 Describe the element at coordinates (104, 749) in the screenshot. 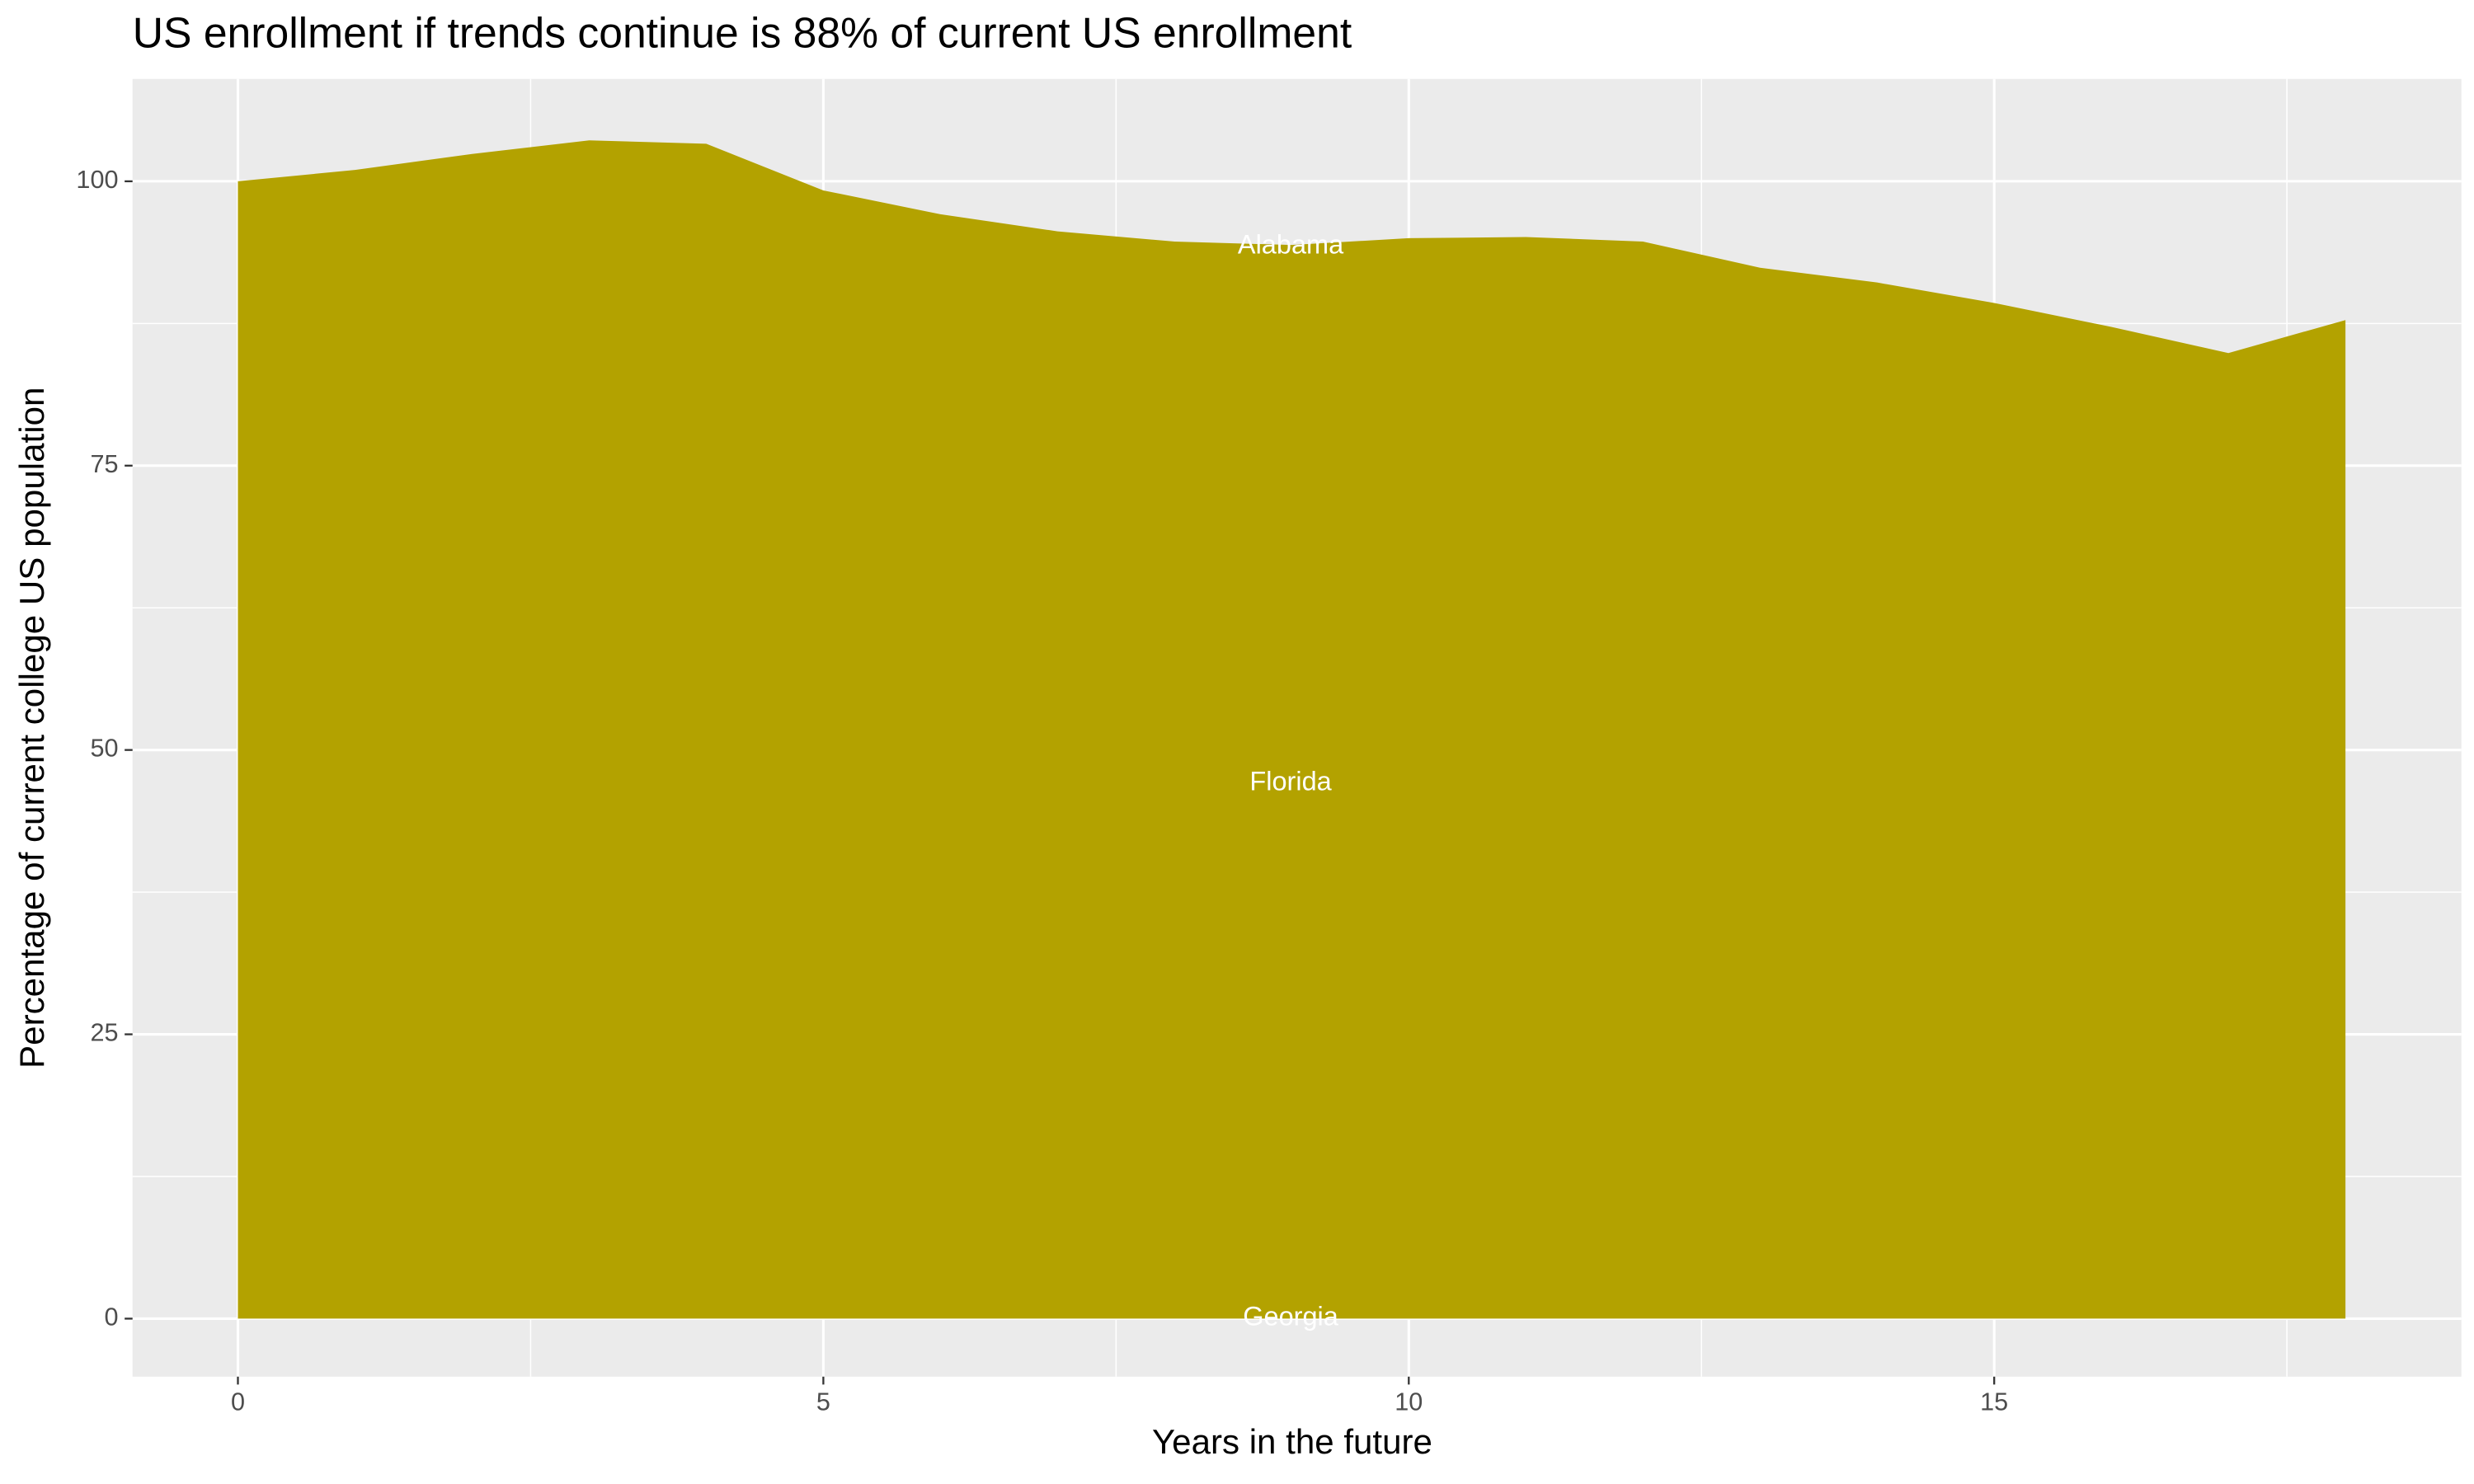

I see `y-tick-label: 50` at that location.